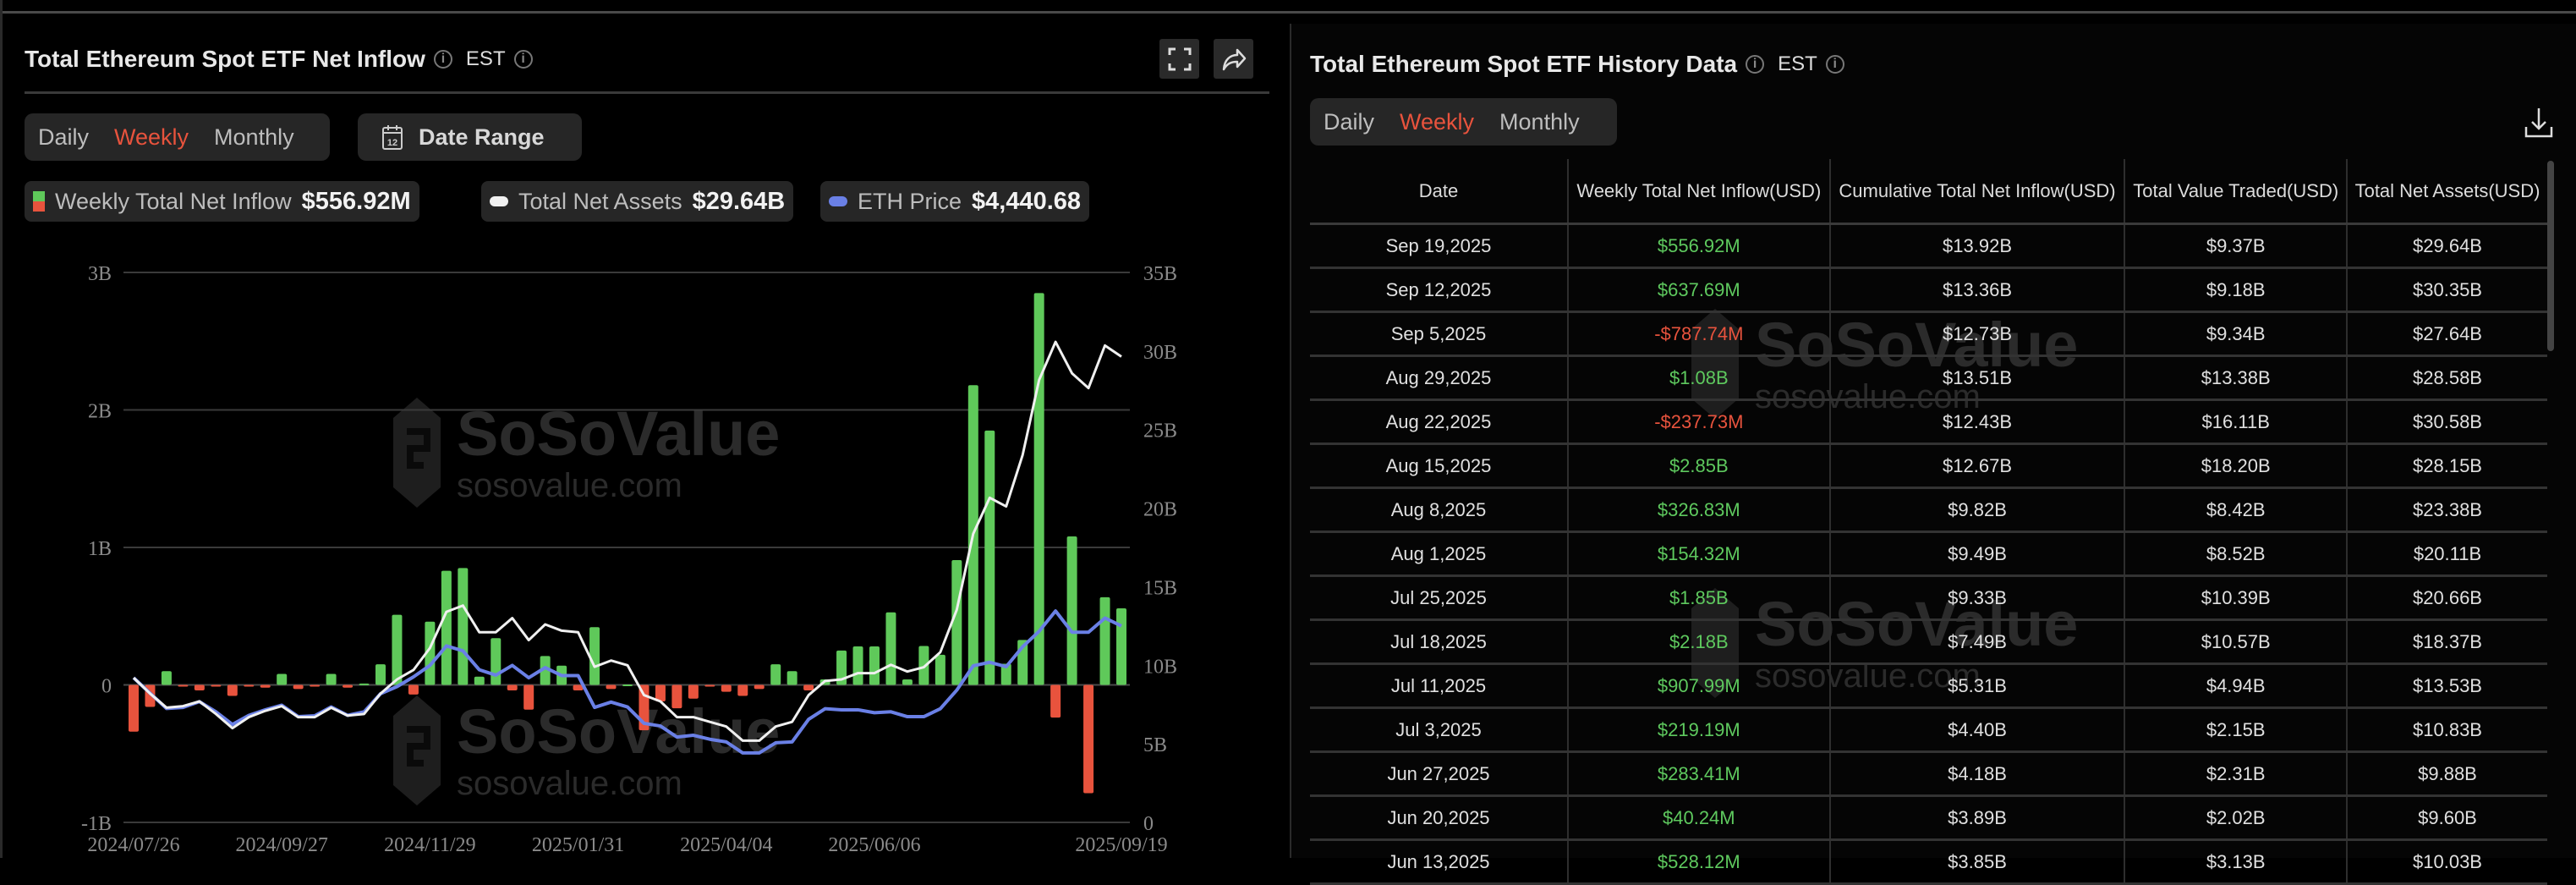  What do you see at coordinates (2236, 192) in the screenshot?
I see `column-header: Total Value Traded(USD)` at bounding box center [2236, 192].